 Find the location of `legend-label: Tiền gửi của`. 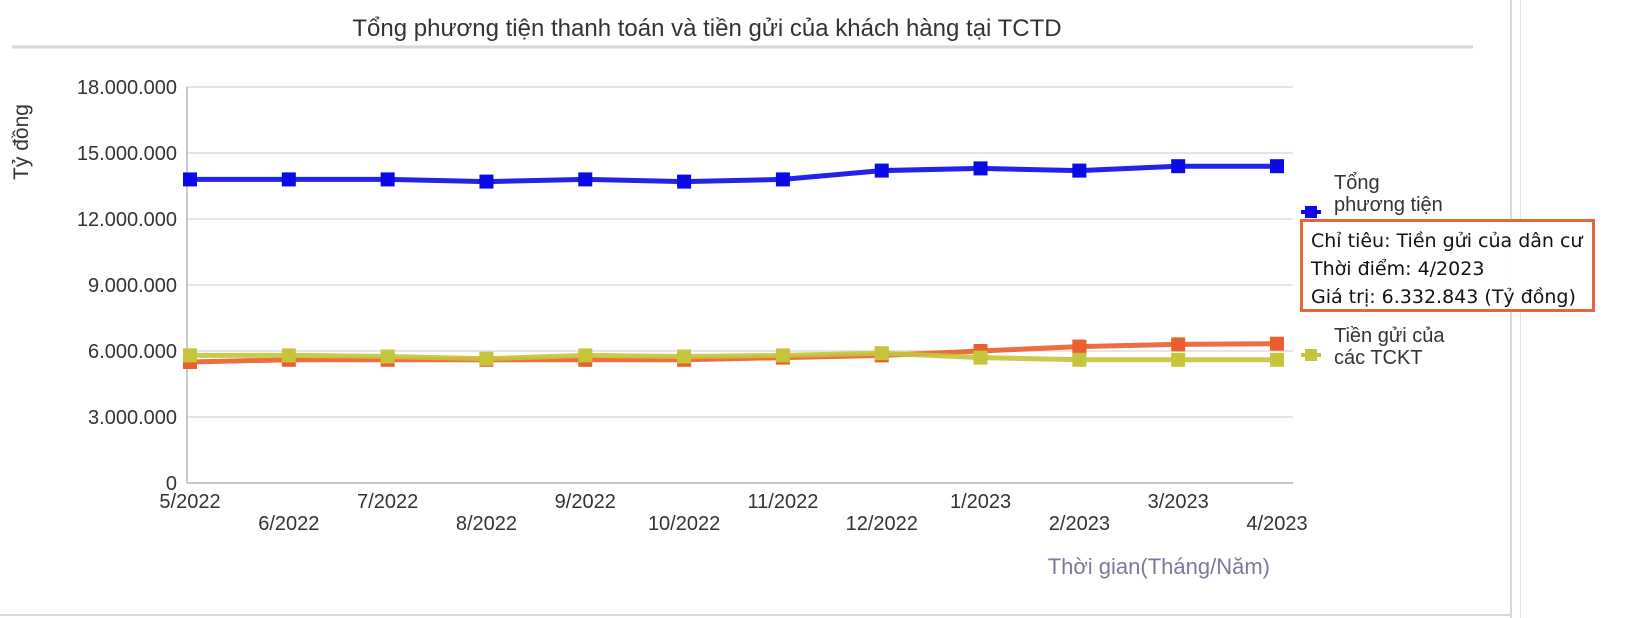

legend-label: Tiền gửi của is located at coordinates (1389, 336).